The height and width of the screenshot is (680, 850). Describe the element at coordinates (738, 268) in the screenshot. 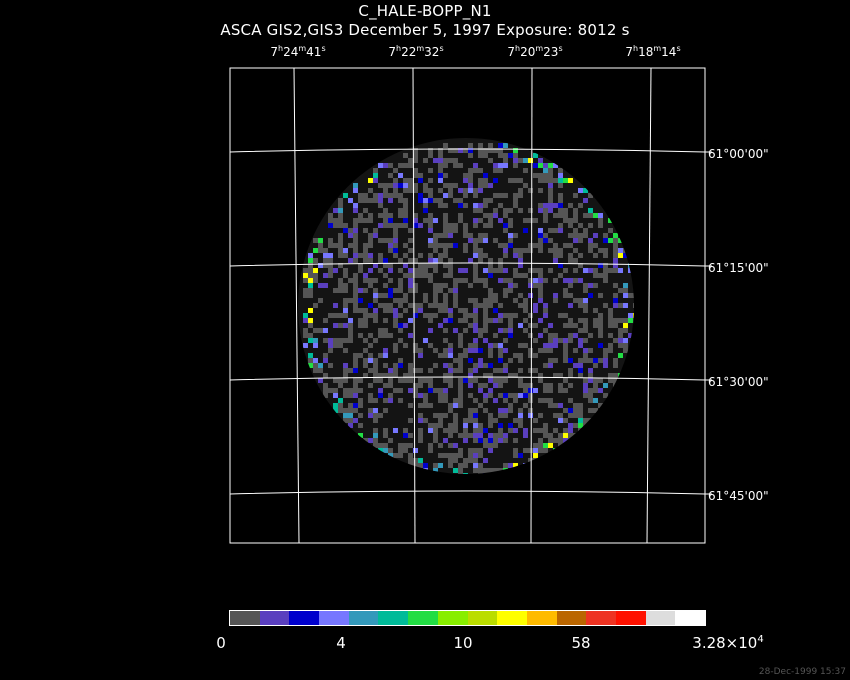

I see `dec-label-2: 61°15'00"` at that location.